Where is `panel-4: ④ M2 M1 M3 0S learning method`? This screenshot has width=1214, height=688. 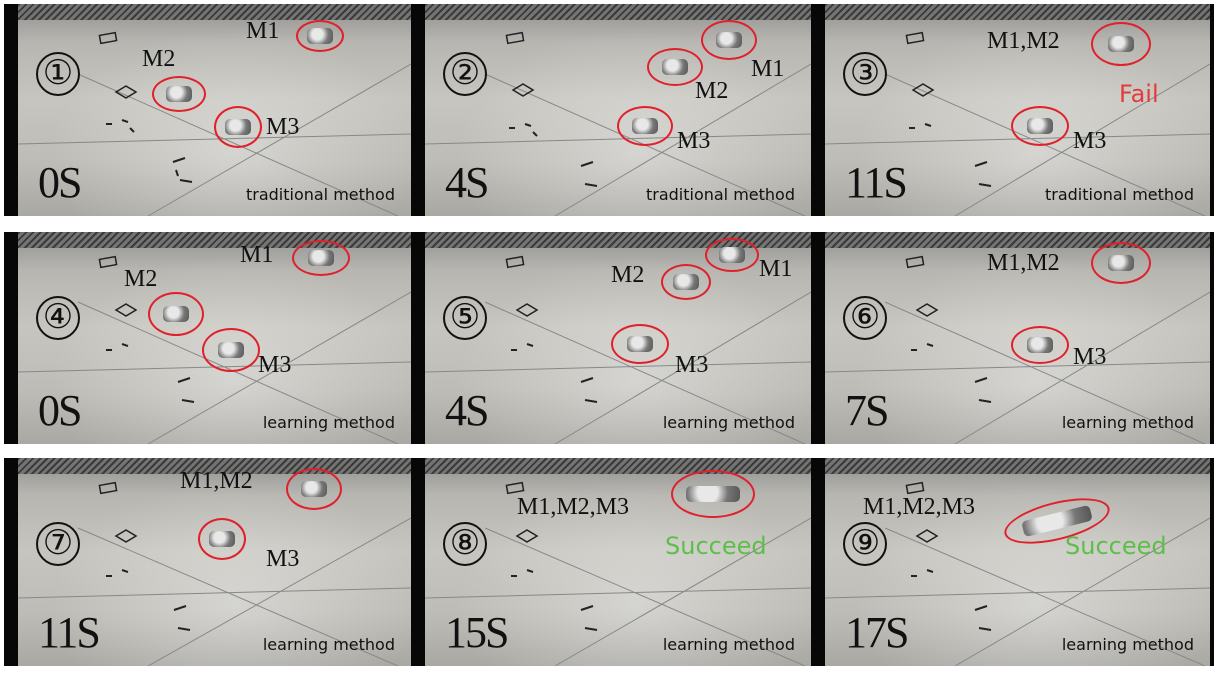 panel-4: ④ M2 M1 M3 0S learning method is located at coordinates (207, 338).